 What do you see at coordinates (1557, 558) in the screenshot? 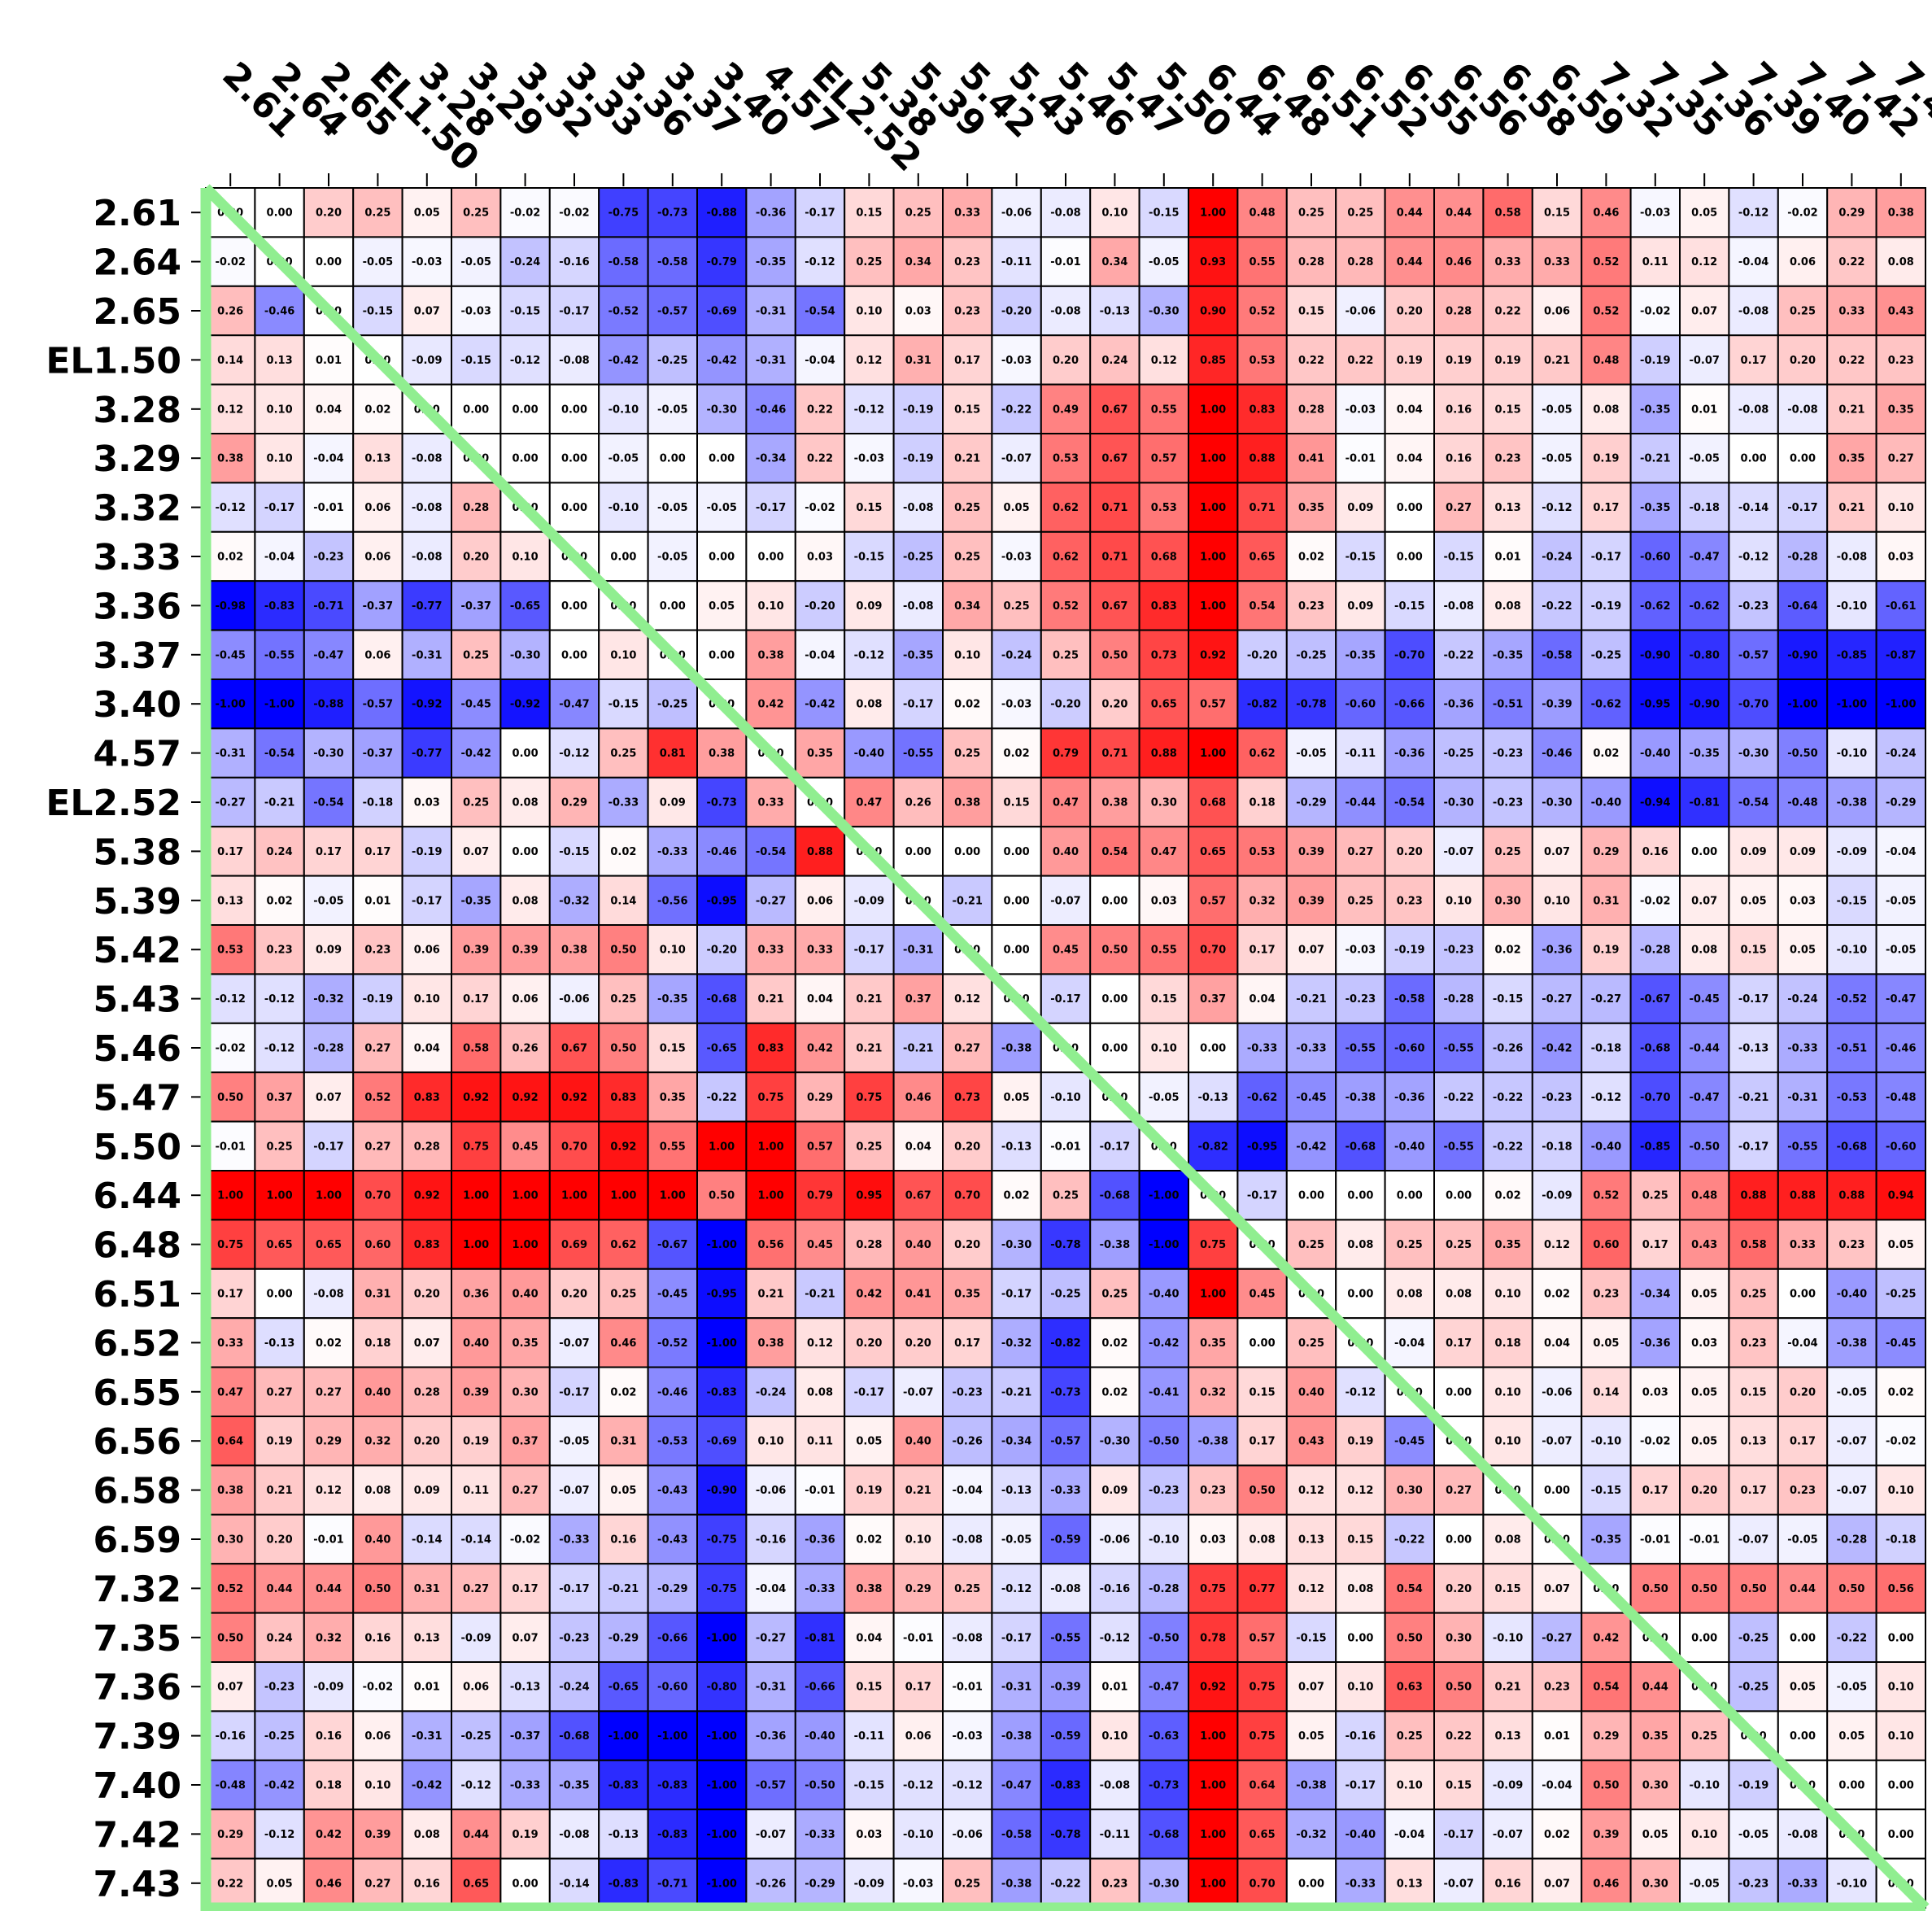
I see `cell-value-label: -0.24` at bounding box center [1557, 558].